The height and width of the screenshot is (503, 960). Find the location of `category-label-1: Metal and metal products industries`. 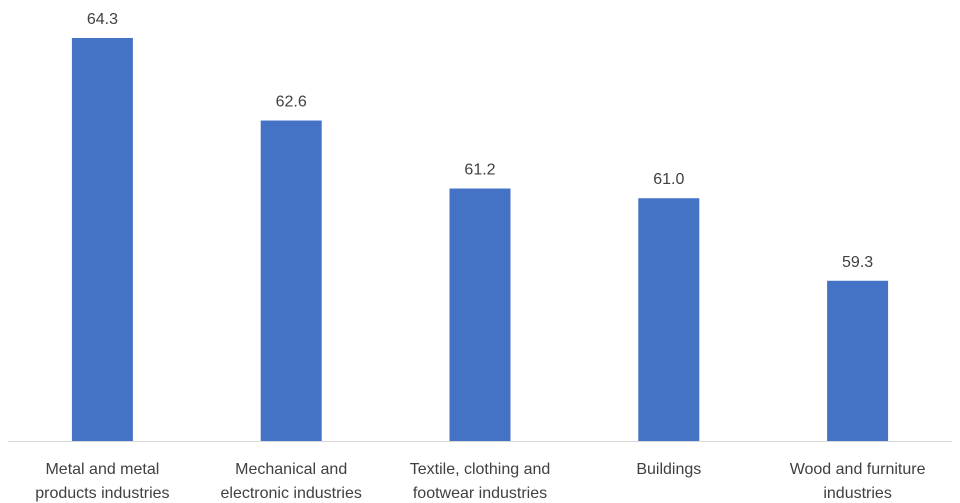

category-label-1: Metal and metal products industries is located at coordinates (102, 481).